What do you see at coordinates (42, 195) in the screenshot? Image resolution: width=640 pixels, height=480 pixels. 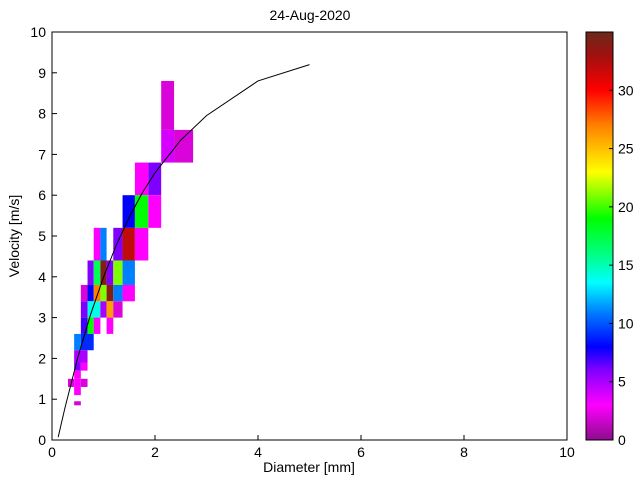 I see `y-tick-label: 6` at bounding box center [42, 195].